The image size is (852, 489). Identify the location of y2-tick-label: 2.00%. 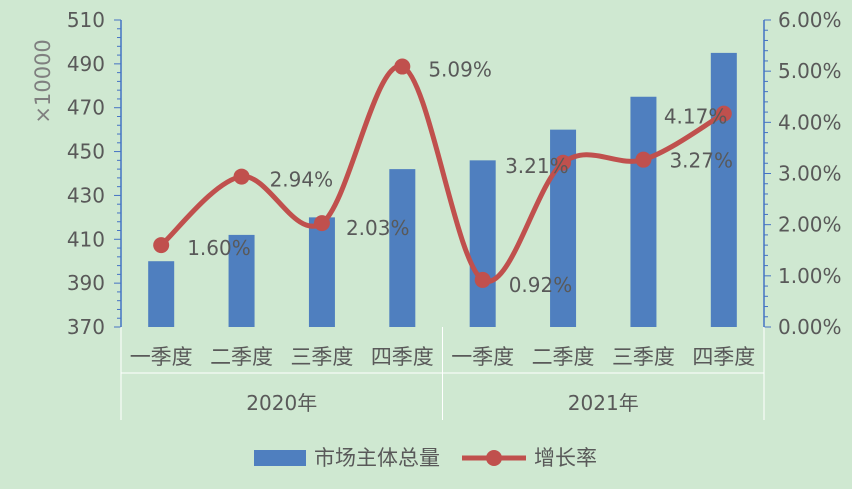
(810, 225).